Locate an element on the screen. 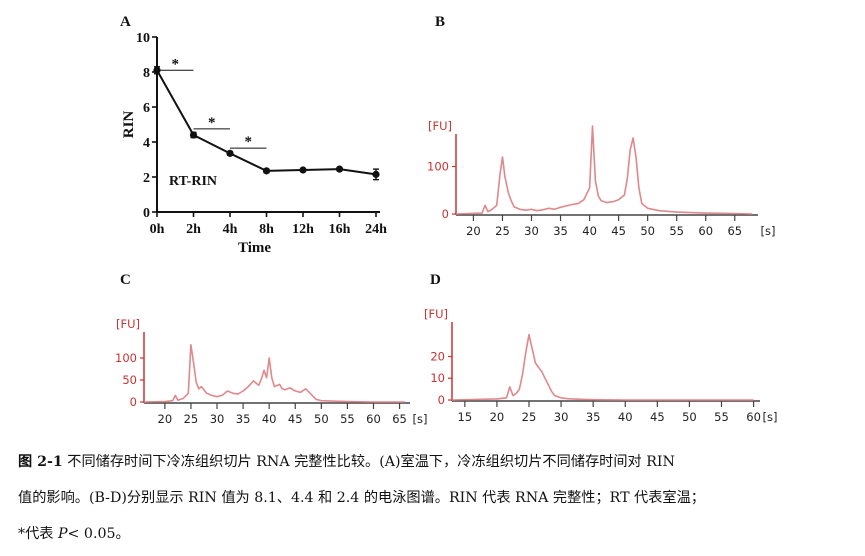 This screenshot has width=865, height=556. caption-p-symbol: P is located at coordinates (62, 534).